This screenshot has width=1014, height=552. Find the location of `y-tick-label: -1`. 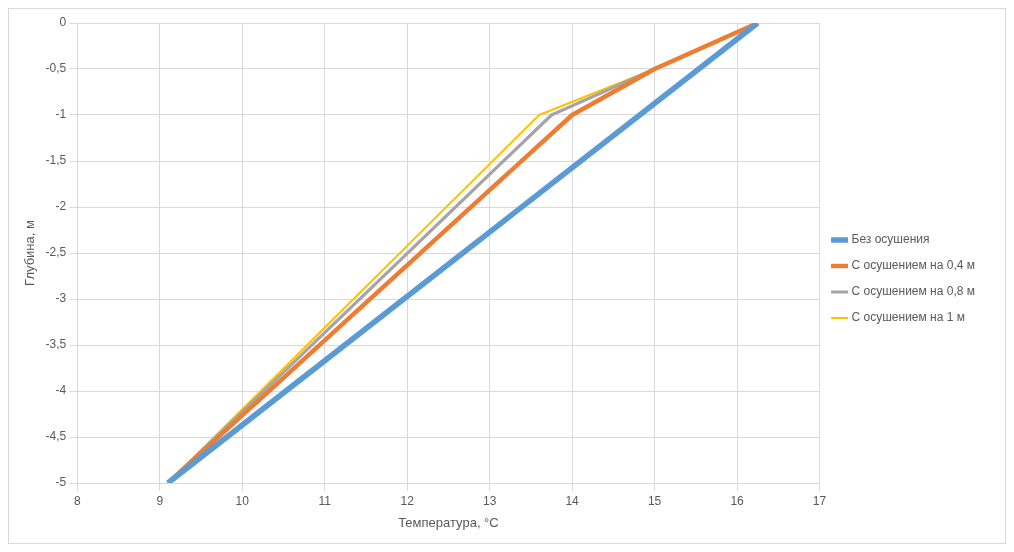

y-tick-label: -1 is located at coordinates (61, 114).